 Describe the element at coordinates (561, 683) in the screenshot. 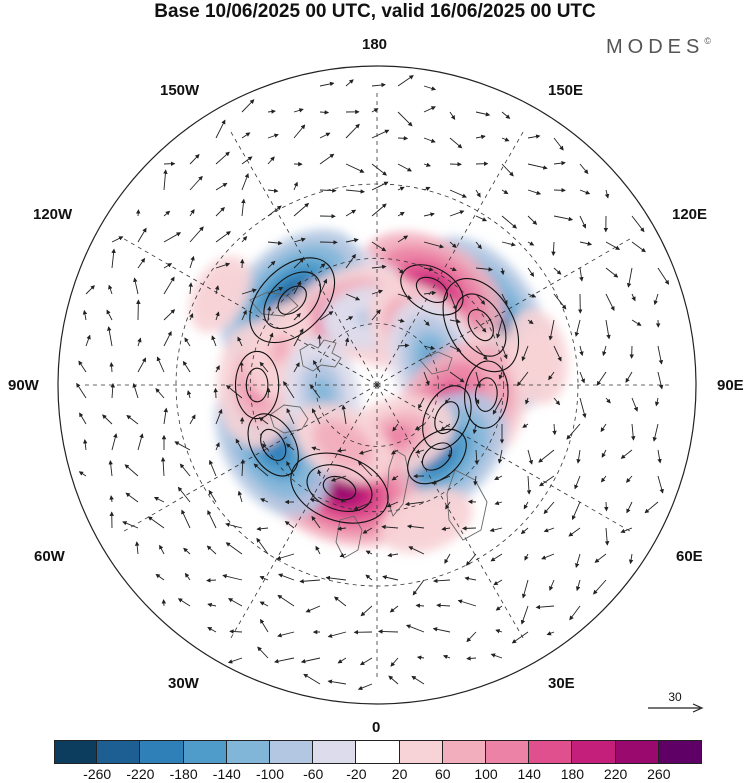

I see `longitude-label-30e: 30E` at that location.